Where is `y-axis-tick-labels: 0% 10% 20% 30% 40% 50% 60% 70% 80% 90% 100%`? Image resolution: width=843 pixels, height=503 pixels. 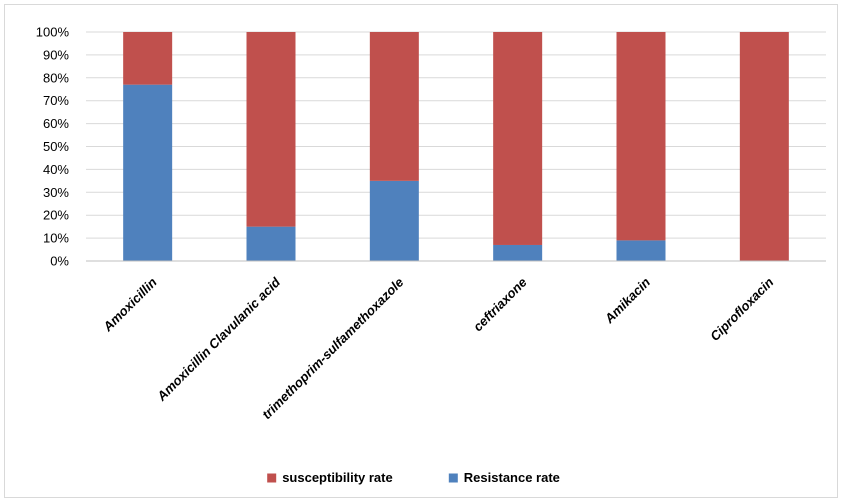
y-axis-tick-labels: 0% 10% 20% 30% 40% 50% 60% 70% 80% 90% 100% is located at coordinates (53, 147).